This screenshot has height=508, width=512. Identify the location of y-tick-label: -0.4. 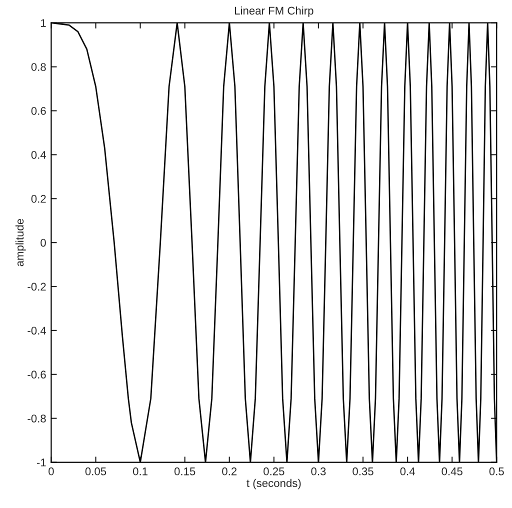
(37, 330).